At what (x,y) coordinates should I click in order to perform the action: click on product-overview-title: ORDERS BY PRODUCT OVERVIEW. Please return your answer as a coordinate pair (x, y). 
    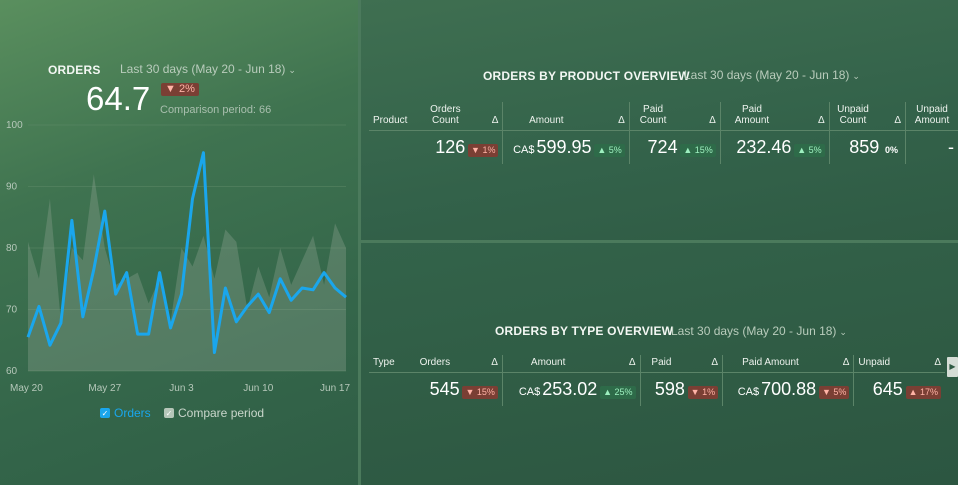
    Looking at the image, I should click on (586, 76).